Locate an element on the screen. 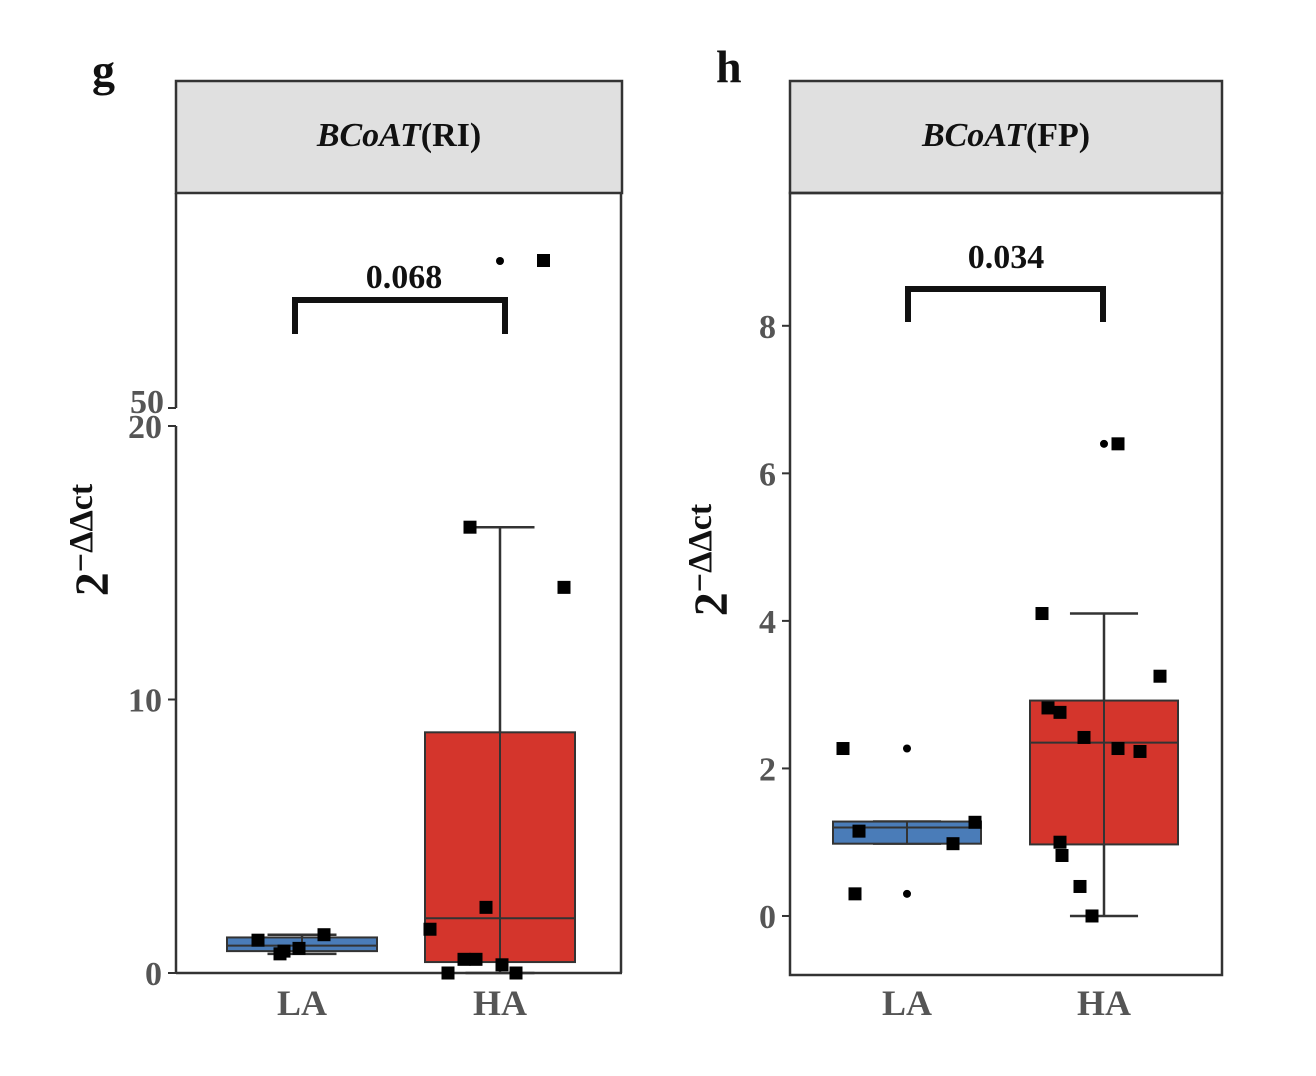  ytick-label-h-4: 4 is located at coordinates (767, 622).